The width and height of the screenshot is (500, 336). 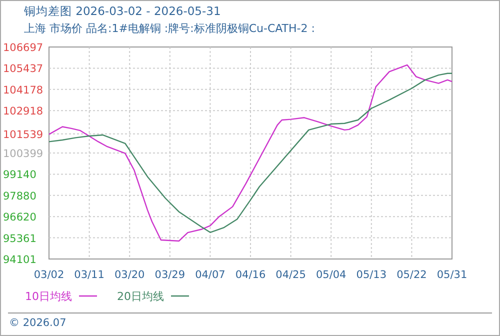 I want to click on y-tick-label: 96620, so click(x=19, y=218).